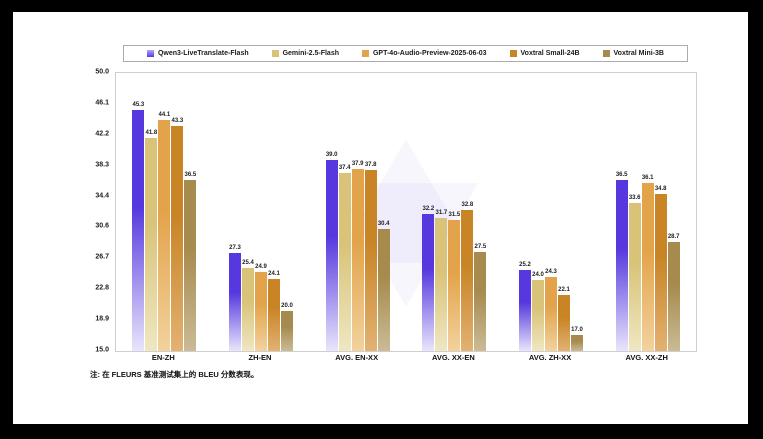  Describe the element at coordinates (331, 155) in the screenshot. I see `bar-value-label: 39.0` at that location.